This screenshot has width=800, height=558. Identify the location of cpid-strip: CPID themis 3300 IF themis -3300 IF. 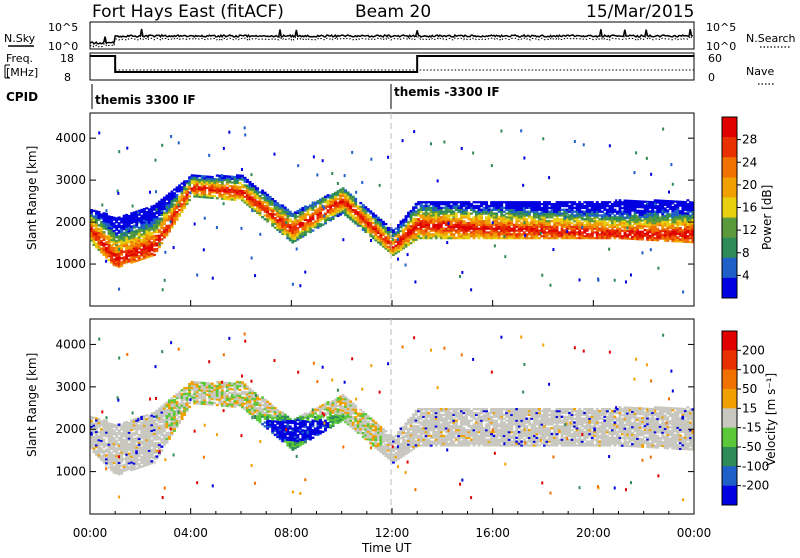
(253, 96).